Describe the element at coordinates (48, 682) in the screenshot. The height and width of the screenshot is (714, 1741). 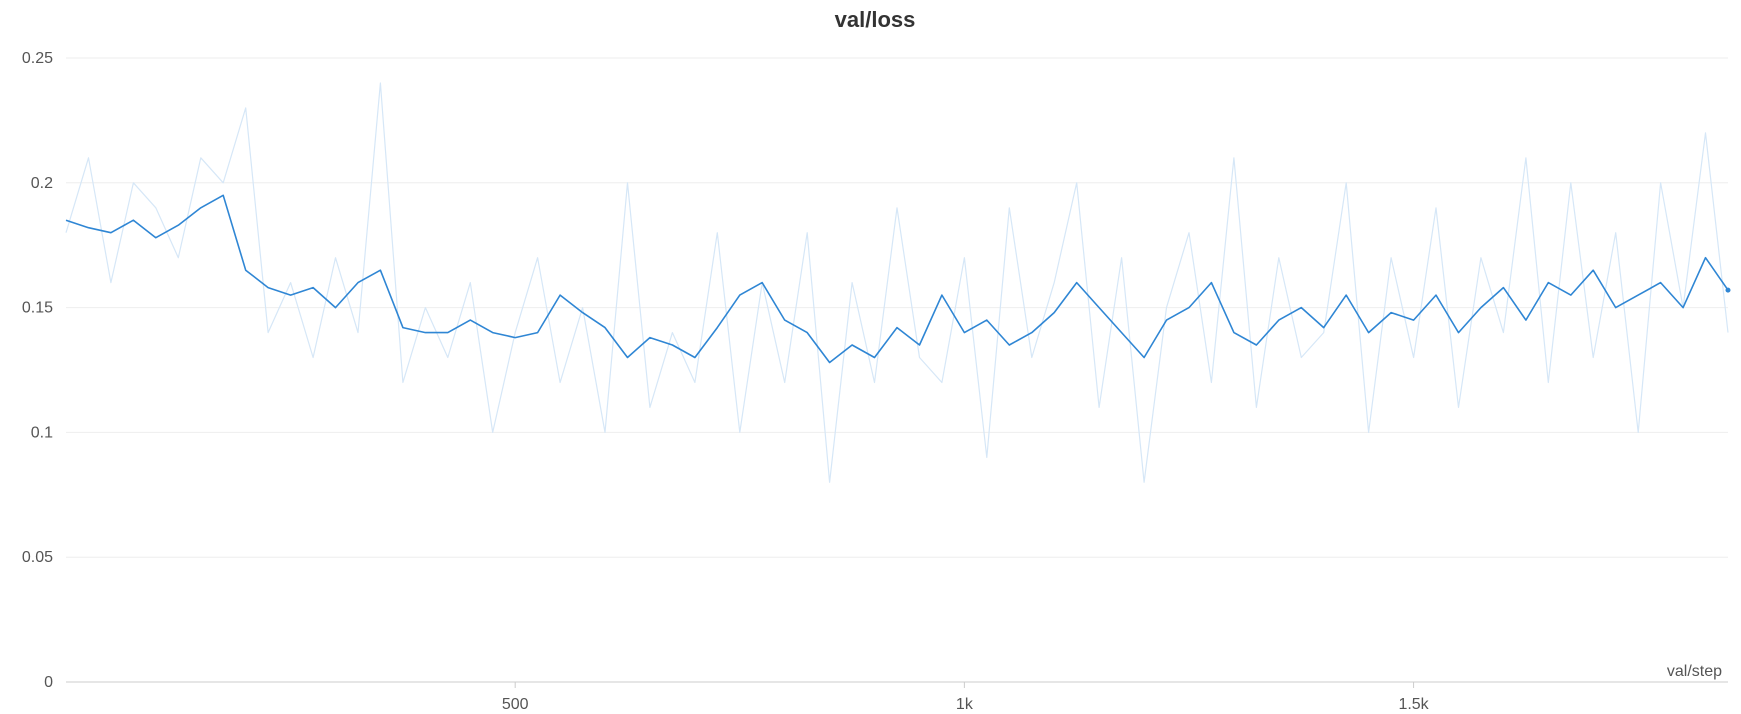
I see `y-tick-label: 0` at that location.